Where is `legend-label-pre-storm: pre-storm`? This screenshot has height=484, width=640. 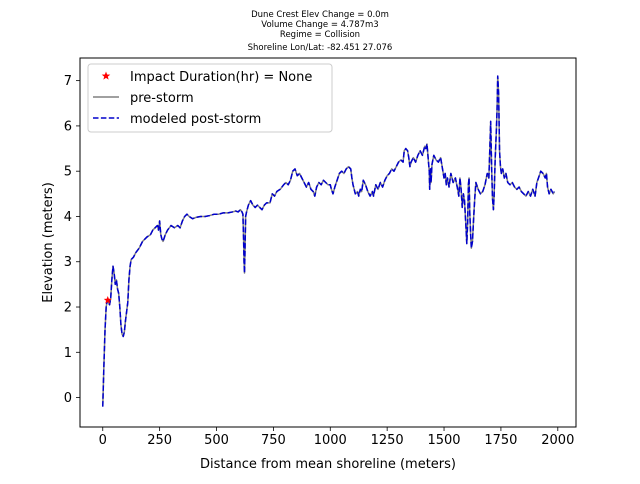
legend-label-pre-storm: pre-storm is located at coordinates (162, 98).